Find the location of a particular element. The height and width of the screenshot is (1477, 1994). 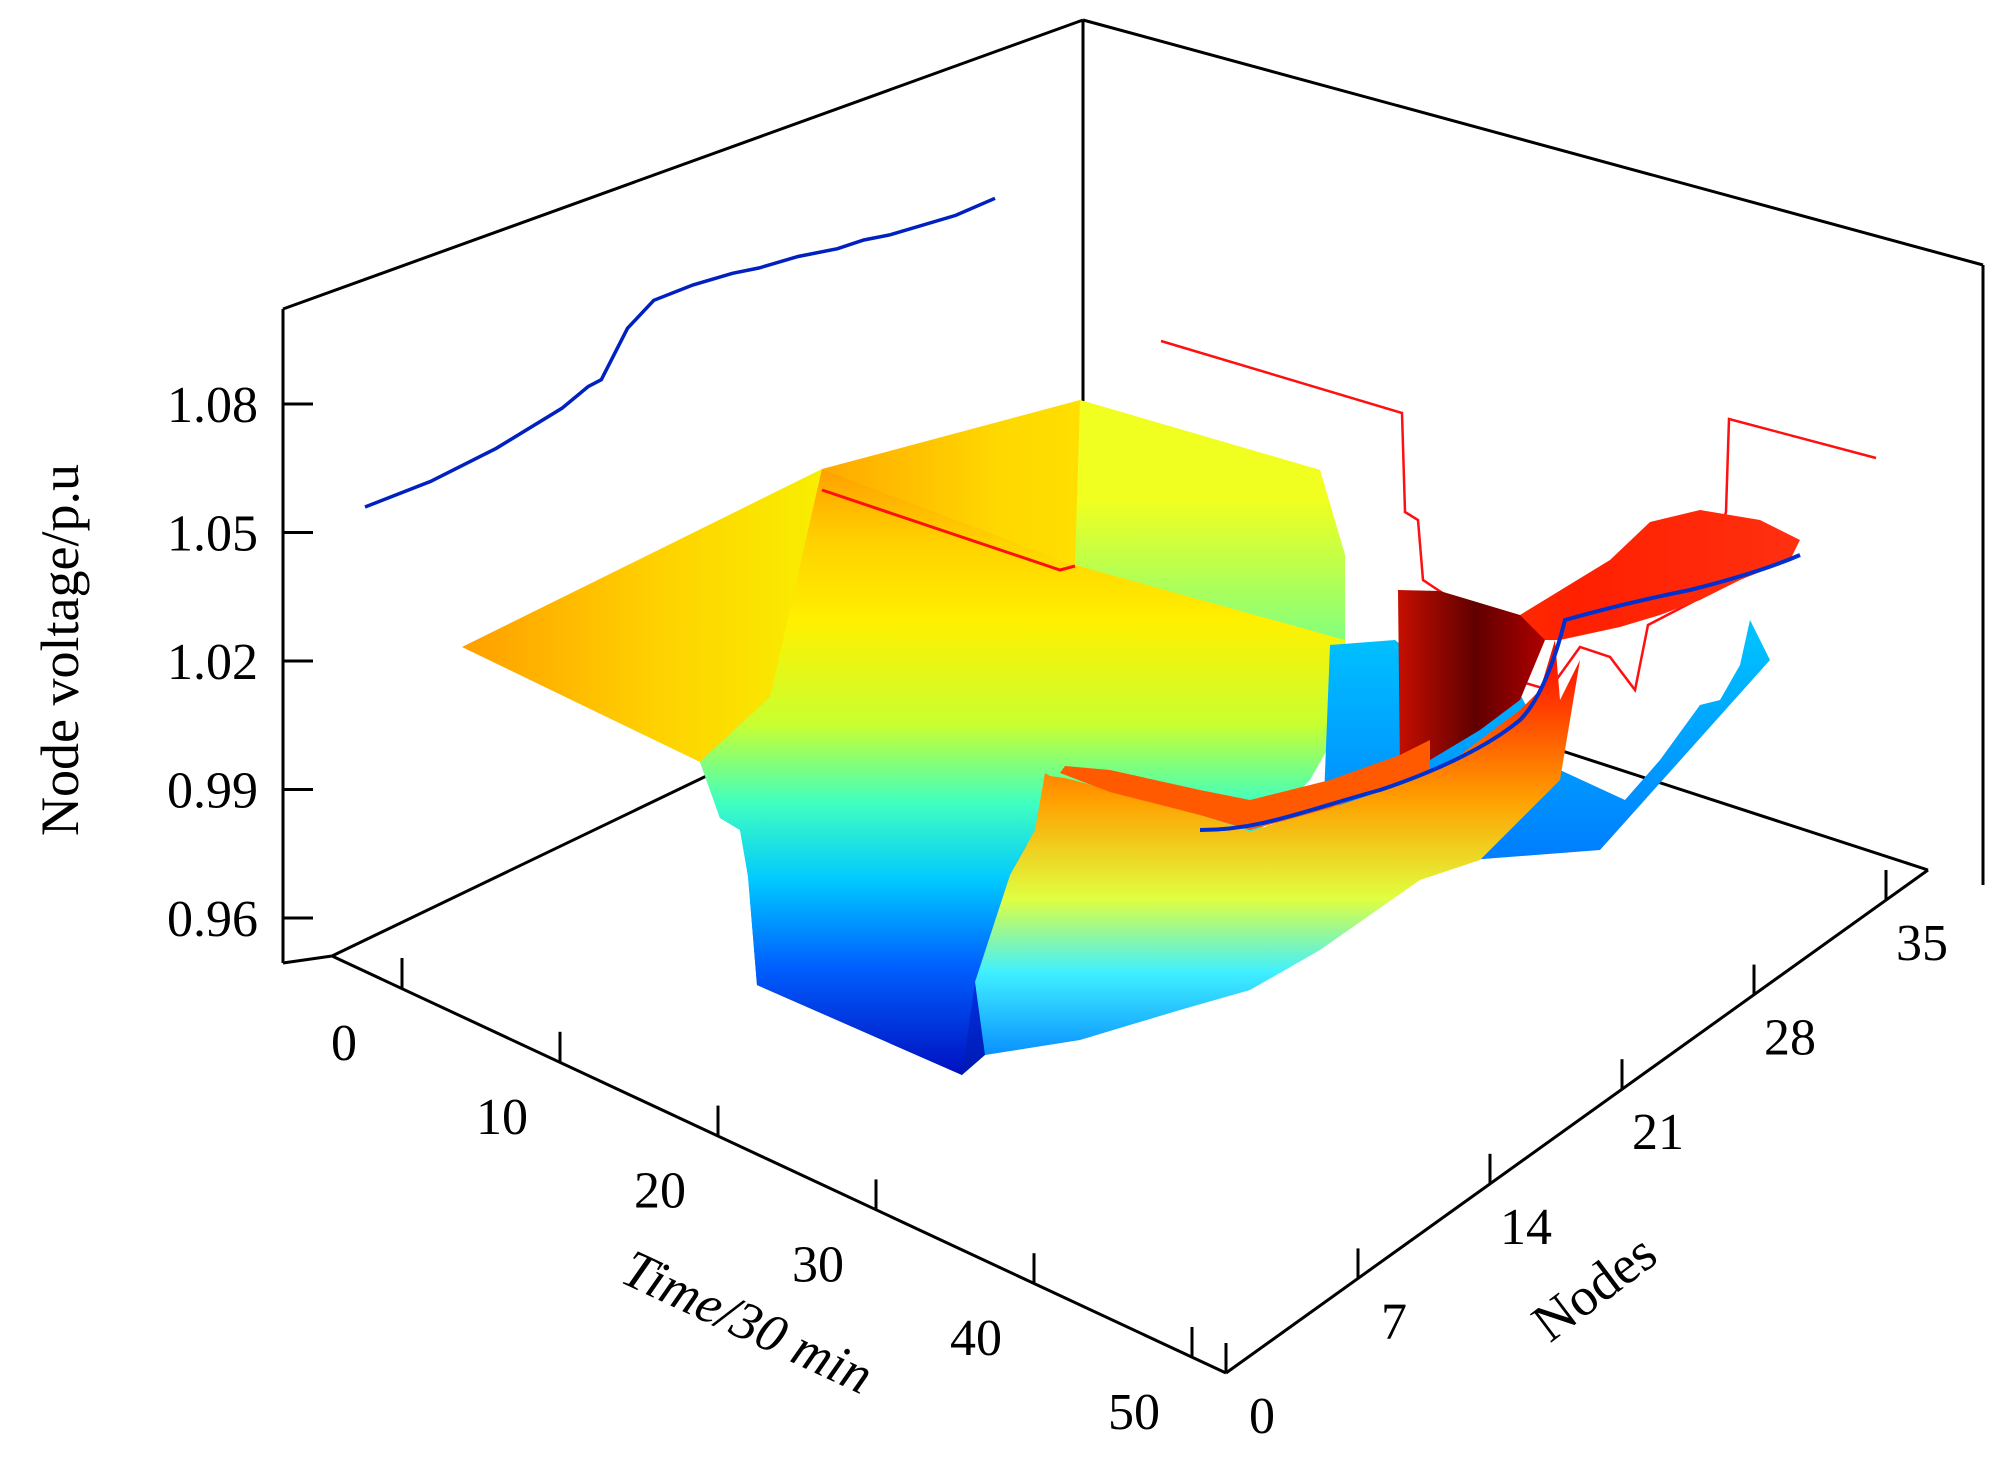

surface-evening-front is located at coordinates (1277, 847).